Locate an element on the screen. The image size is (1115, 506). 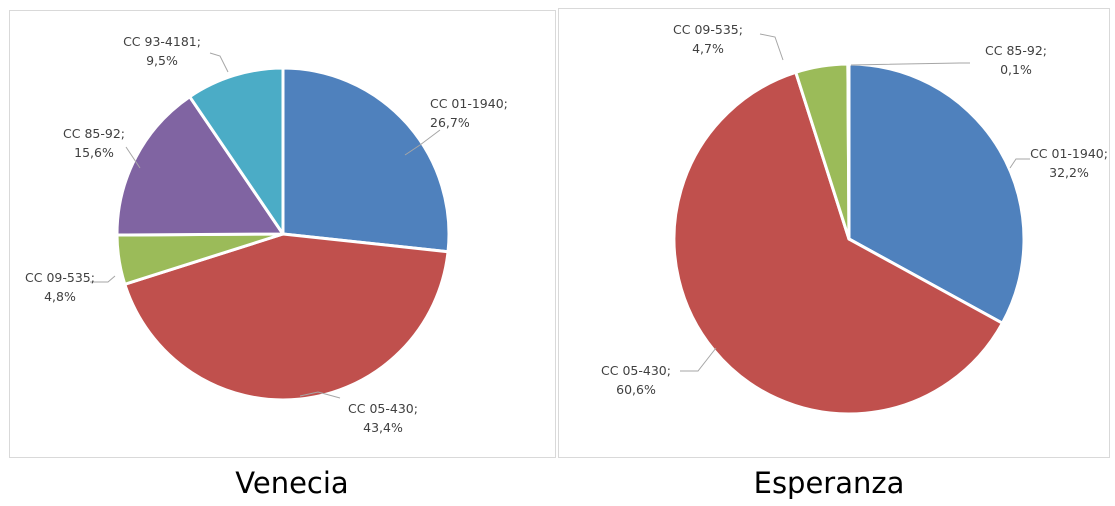
chart-caption-esperanza: Esperanza is located at coordinates (829, 483).